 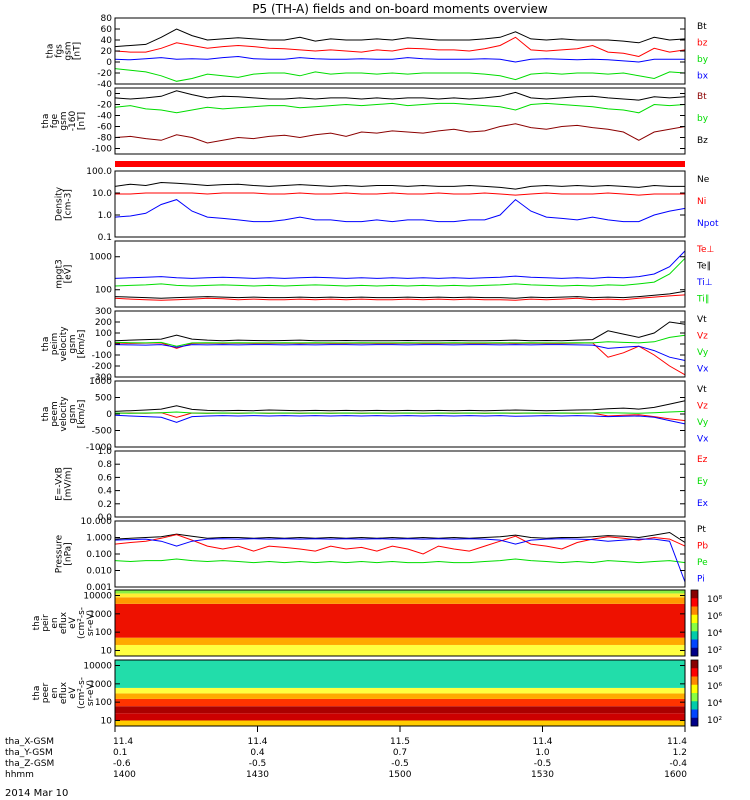 I want to click on y-axis-label: eflux, so click(x=64, y=622).